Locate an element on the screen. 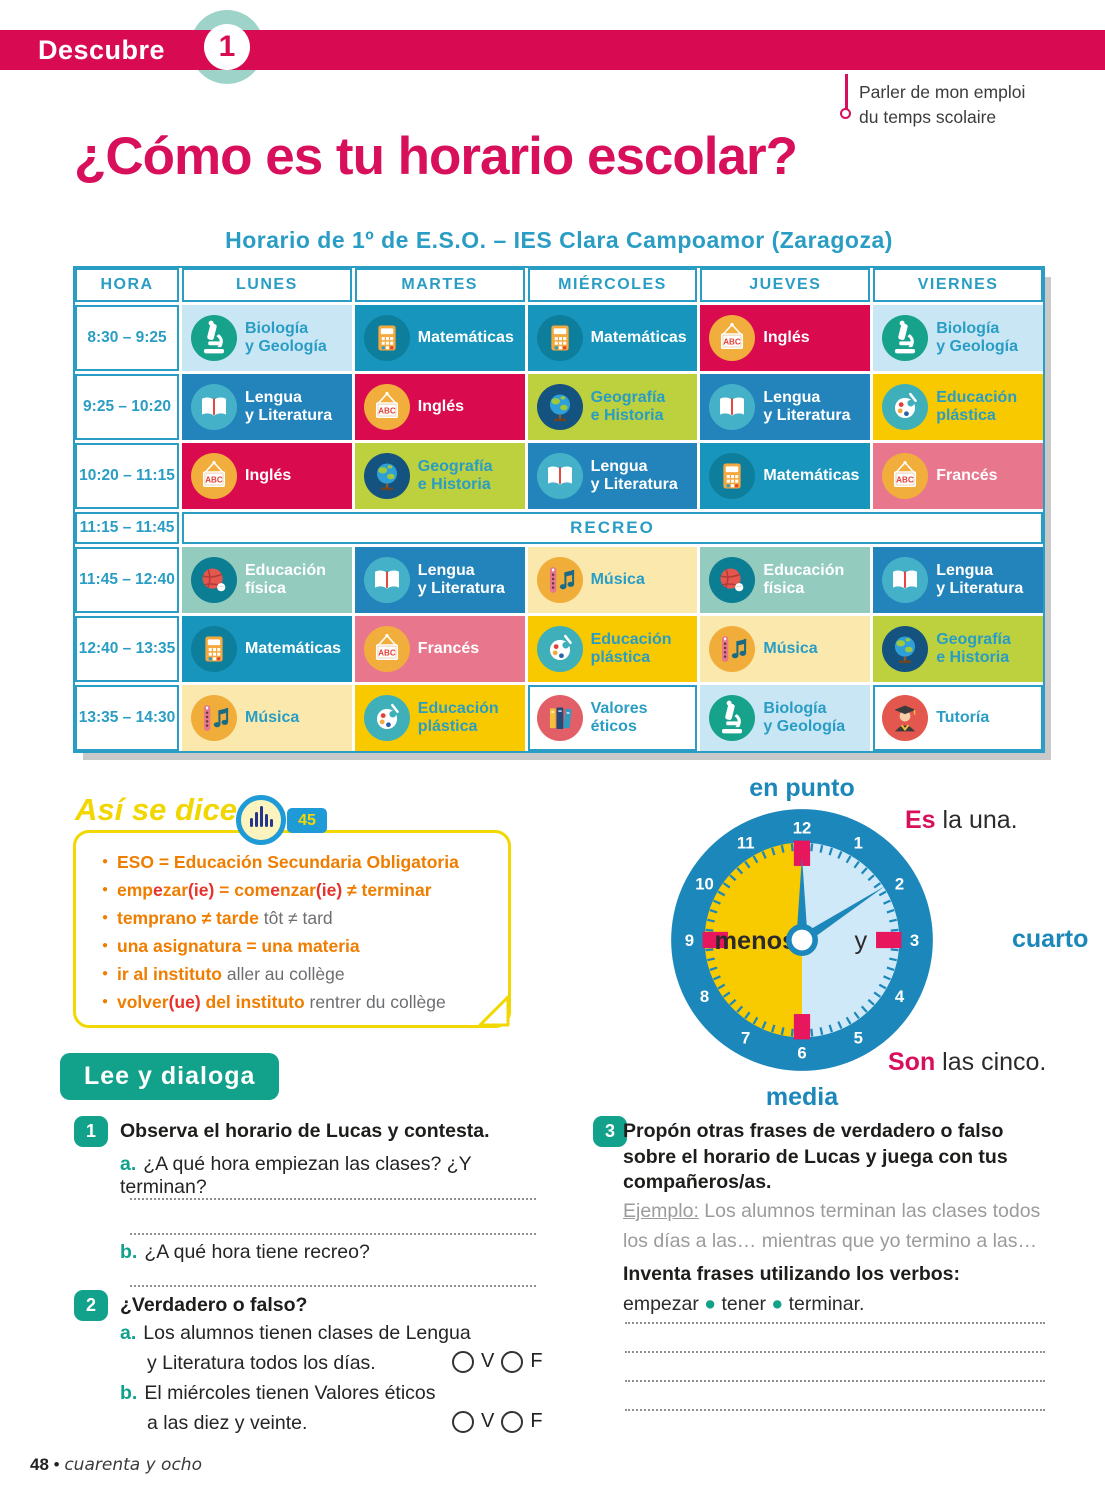 The width and height of the screenshot is (1105, 1500). time-cell: 12:40 – 13:35 is located at coordinates (127, 649).